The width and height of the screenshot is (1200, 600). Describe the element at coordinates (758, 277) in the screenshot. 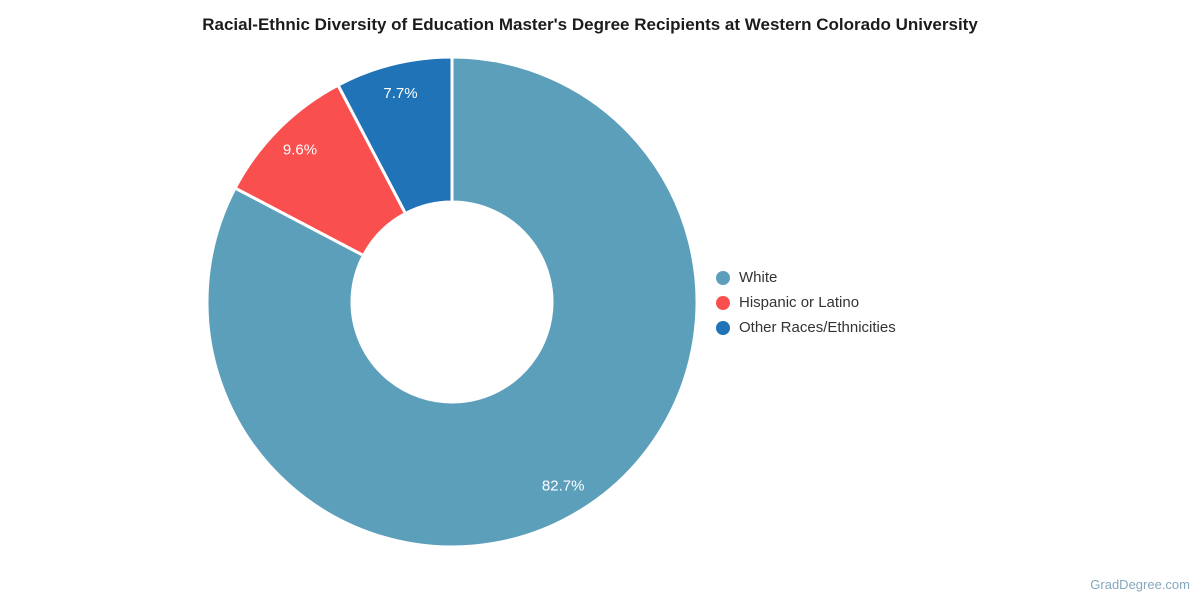

I see `legend-item-label: White` at that location.